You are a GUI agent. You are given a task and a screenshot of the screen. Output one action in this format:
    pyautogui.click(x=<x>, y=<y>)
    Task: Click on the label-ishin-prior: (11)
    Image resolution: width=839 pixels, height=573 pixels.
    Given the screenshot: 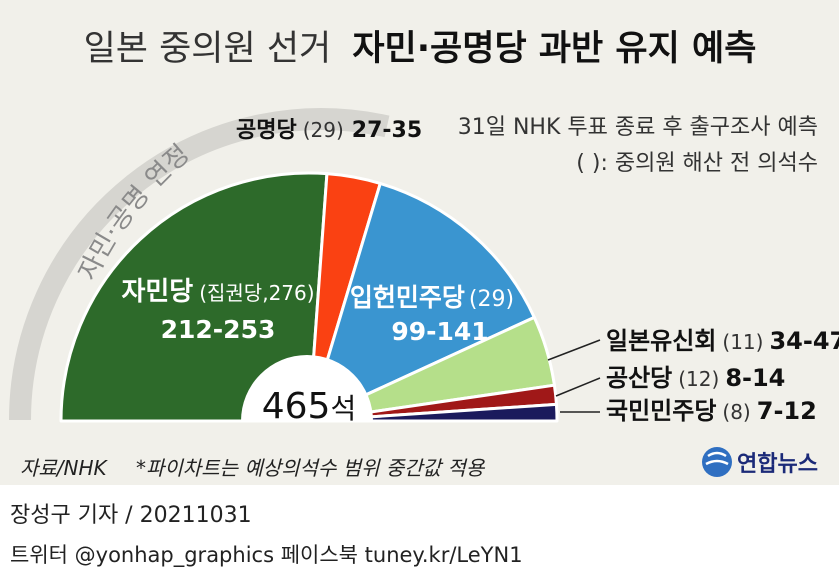 What is the action you would take?
    pyautogui.click(x=742, y=342)
    